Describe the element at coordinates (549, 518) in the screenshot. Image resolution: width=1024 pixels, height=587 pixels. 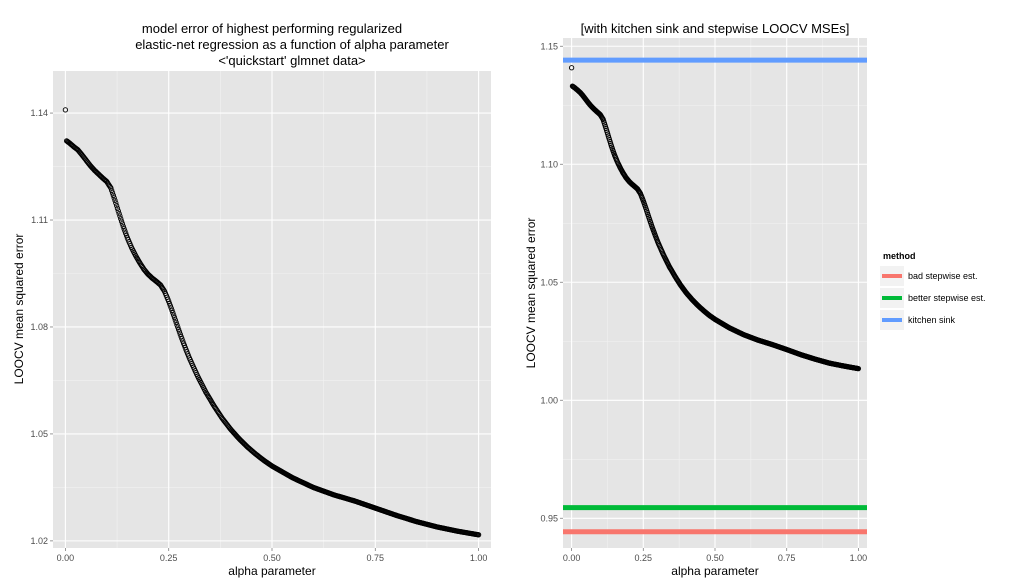
I see `right-y-tick-label: 0.95` at that location.